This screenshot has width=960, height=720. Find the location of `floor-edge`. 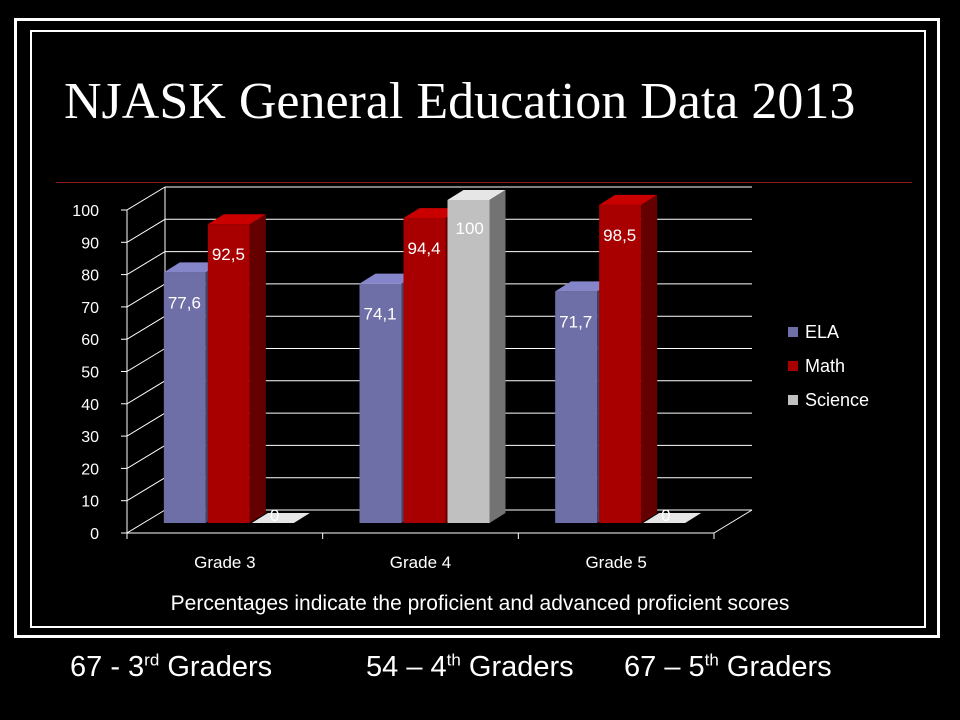

floor-edge is located at coordinates (733, 521).